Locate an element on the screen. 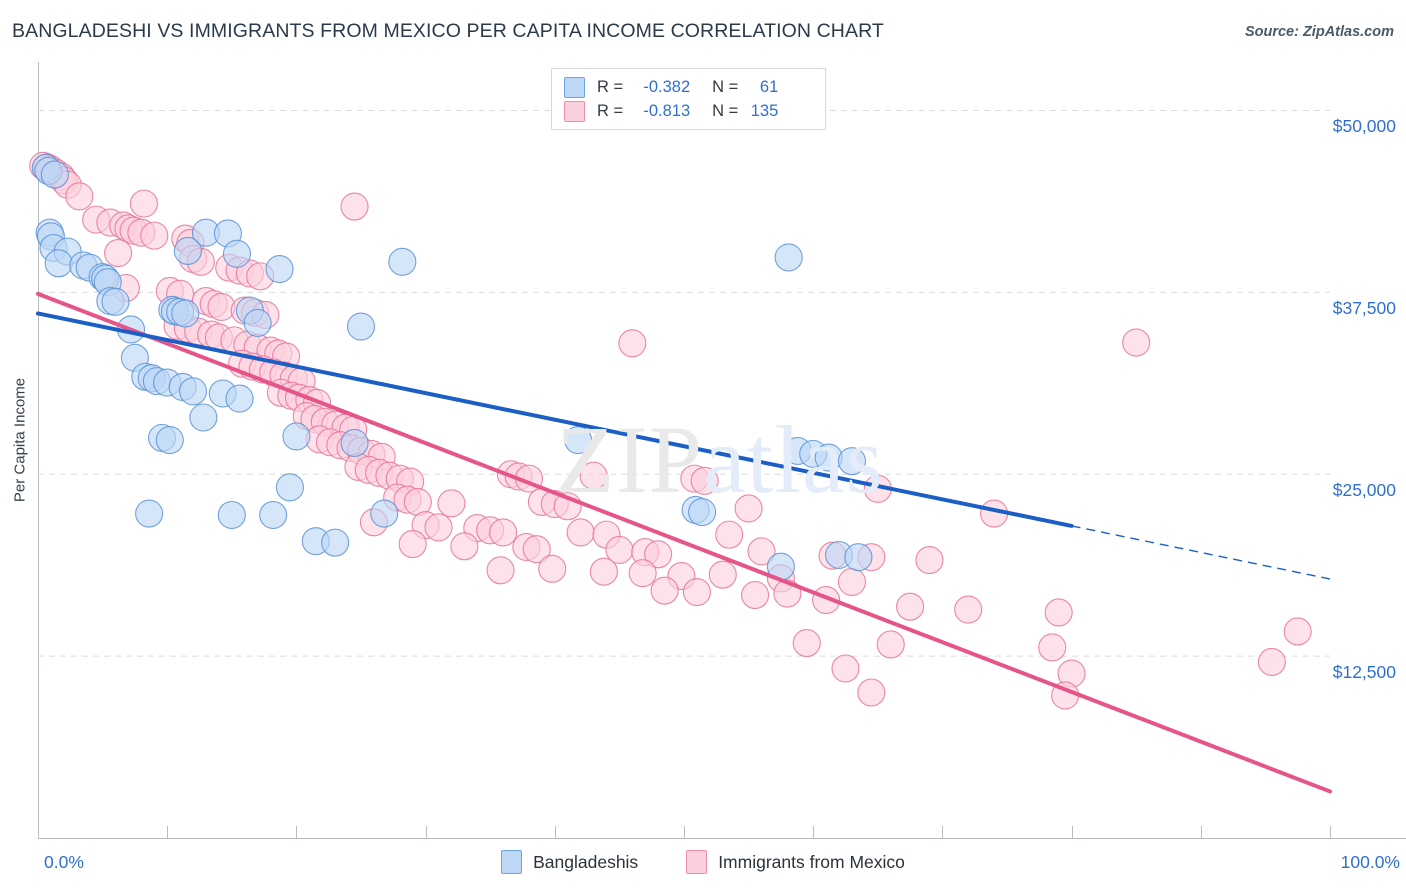  x-axis-line is located at coordinates (722, 838).